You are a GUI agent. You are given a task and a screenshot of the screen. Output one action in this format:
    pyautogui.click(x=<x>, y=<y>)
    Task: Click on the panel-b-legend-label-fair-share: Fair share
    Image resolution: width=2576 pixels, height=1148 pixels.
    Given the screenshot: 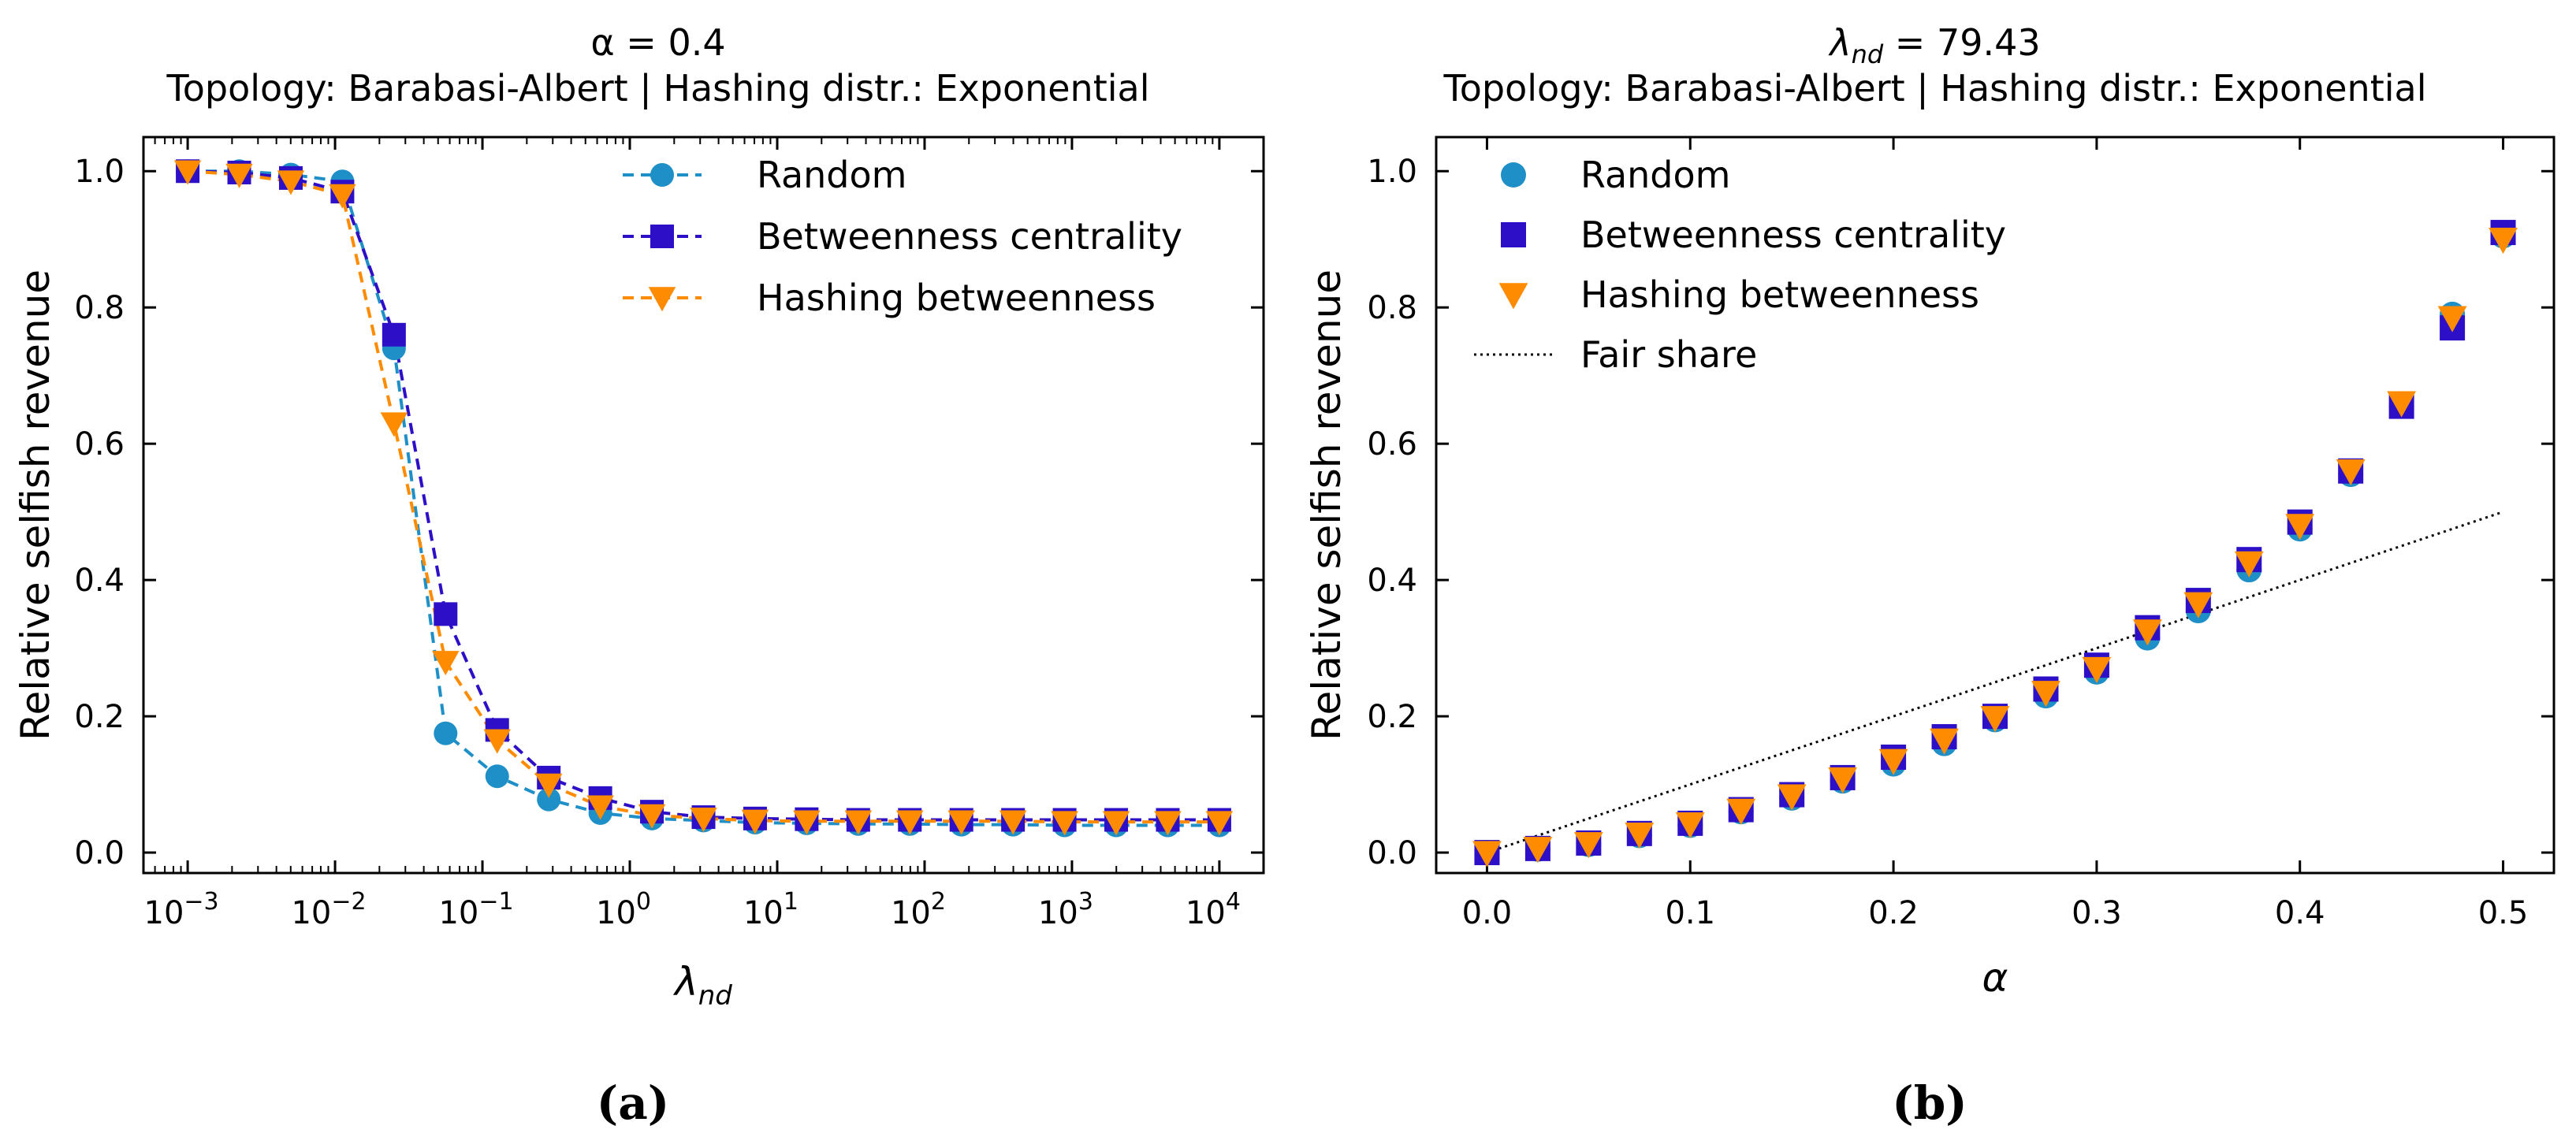 What is the action you would take?
    pyautogui.click(x=1668, y=354)
    